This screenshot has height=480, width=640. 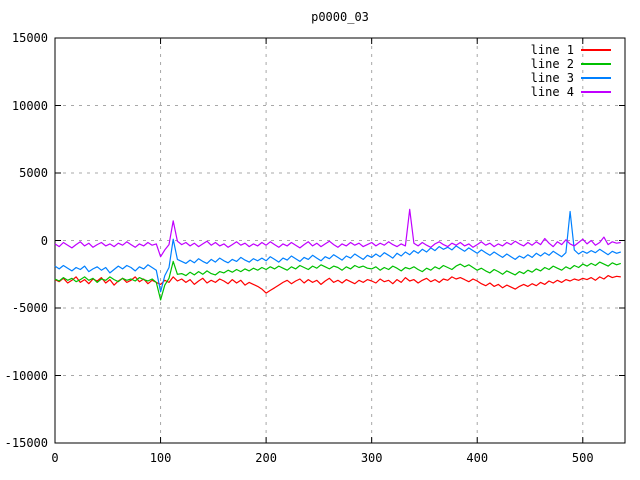 I want to click on x-tick-label: 200, so click(x=266, y=458).